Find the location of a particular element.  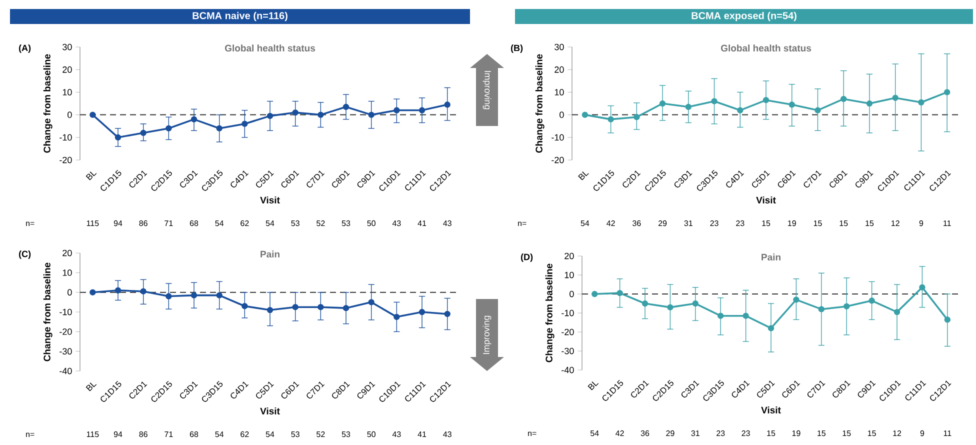

text: (A) is located at coordinates (24, 48).